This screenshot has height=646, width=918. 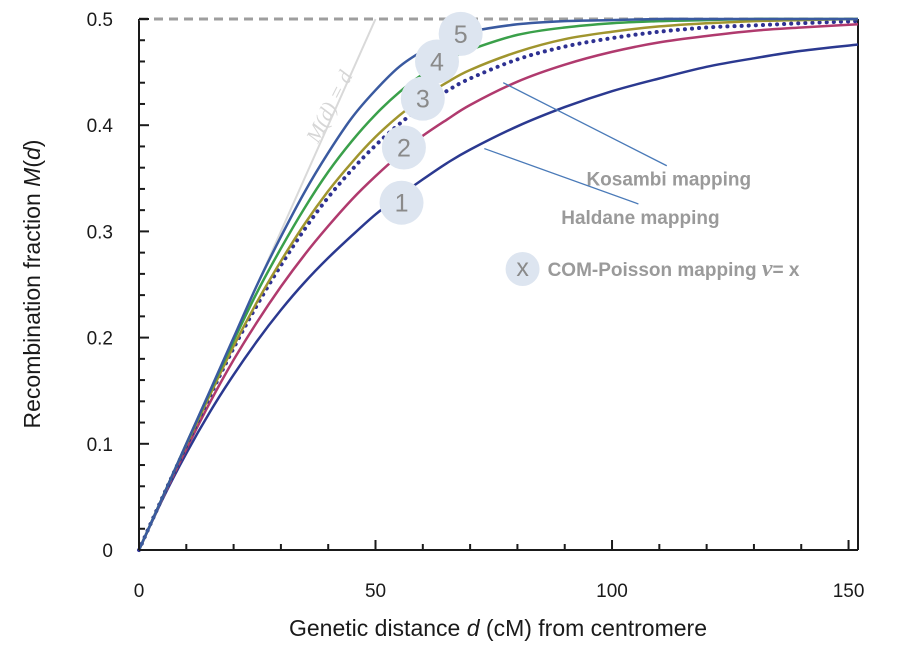 What do you see at coordinates (849, 591) in the screenshot?
I see `x-tick-label: 150` at bounding box center [849, 591].